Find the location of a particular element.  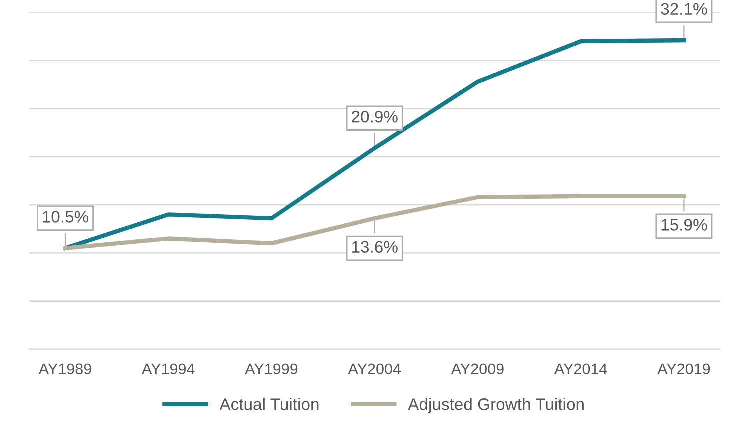

data-label: 32.1% is located at coordinates (684, 9).